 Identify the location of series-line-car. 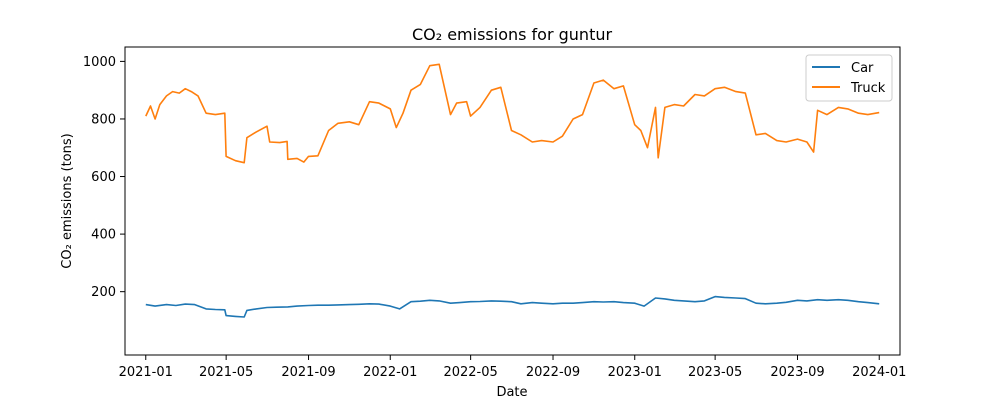
(512, 306).